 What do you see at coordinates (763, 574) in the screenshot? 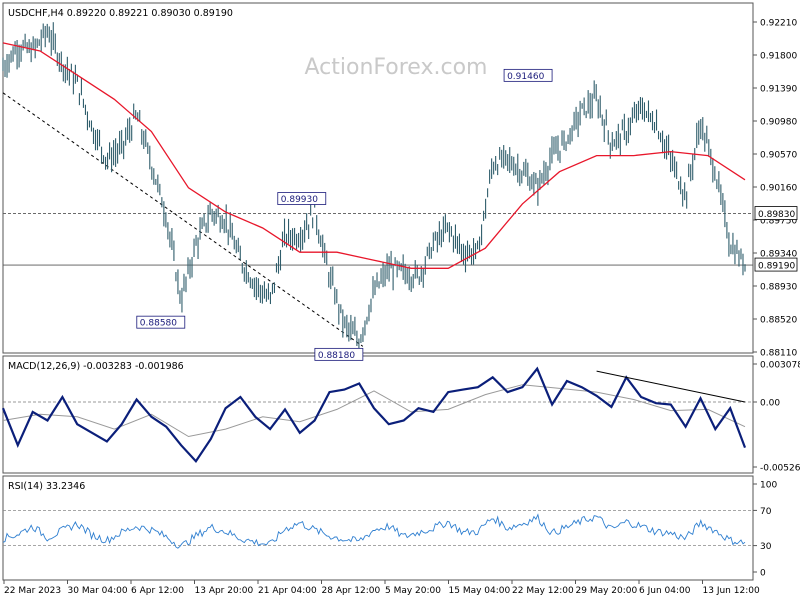
I see `rsi-y-tick-label: 0` at bounding box center [763, 574].